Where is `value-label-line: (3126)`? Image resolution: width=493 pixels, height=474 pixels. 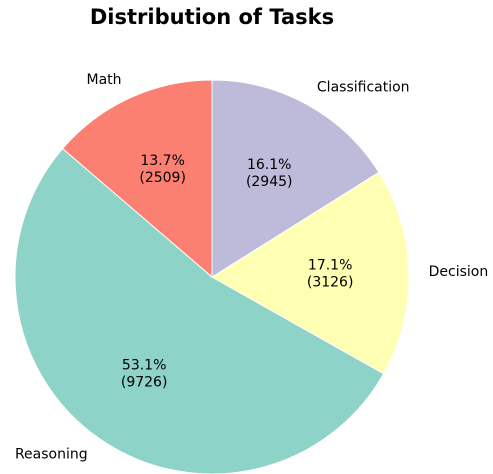
value-label-line: (3126) is located at coordinates (330, 283).